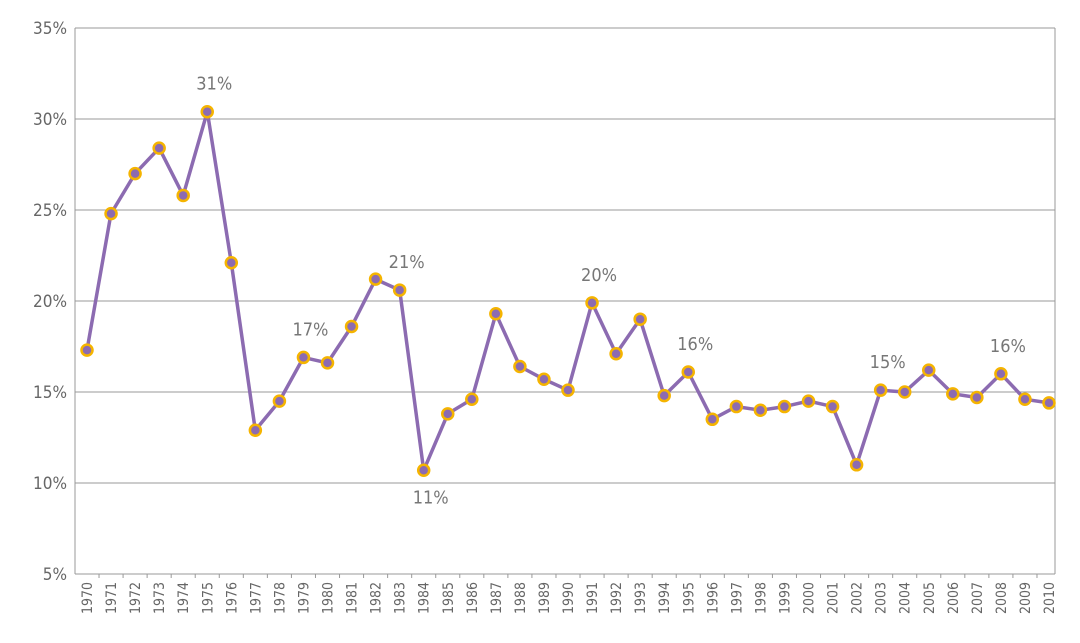 The width and height of the screenshot is (1080, 643). Describe the element at coordinates (280, 598) in the screenshot. I see `x-tick-label: 1978` at that location.